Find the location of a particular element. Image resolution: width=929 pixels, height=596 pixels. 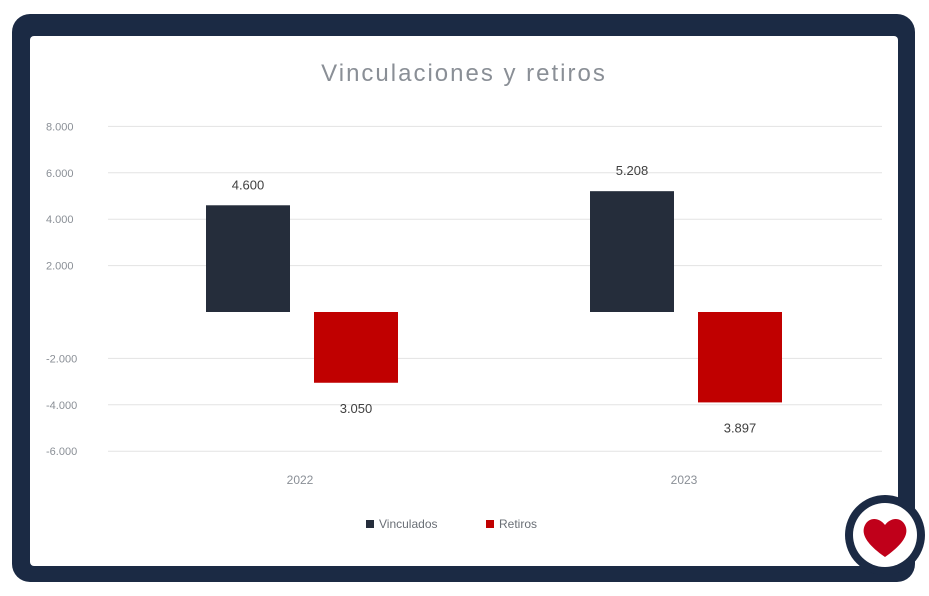

data-label: 4.600 is located at coordinates (248, 184).